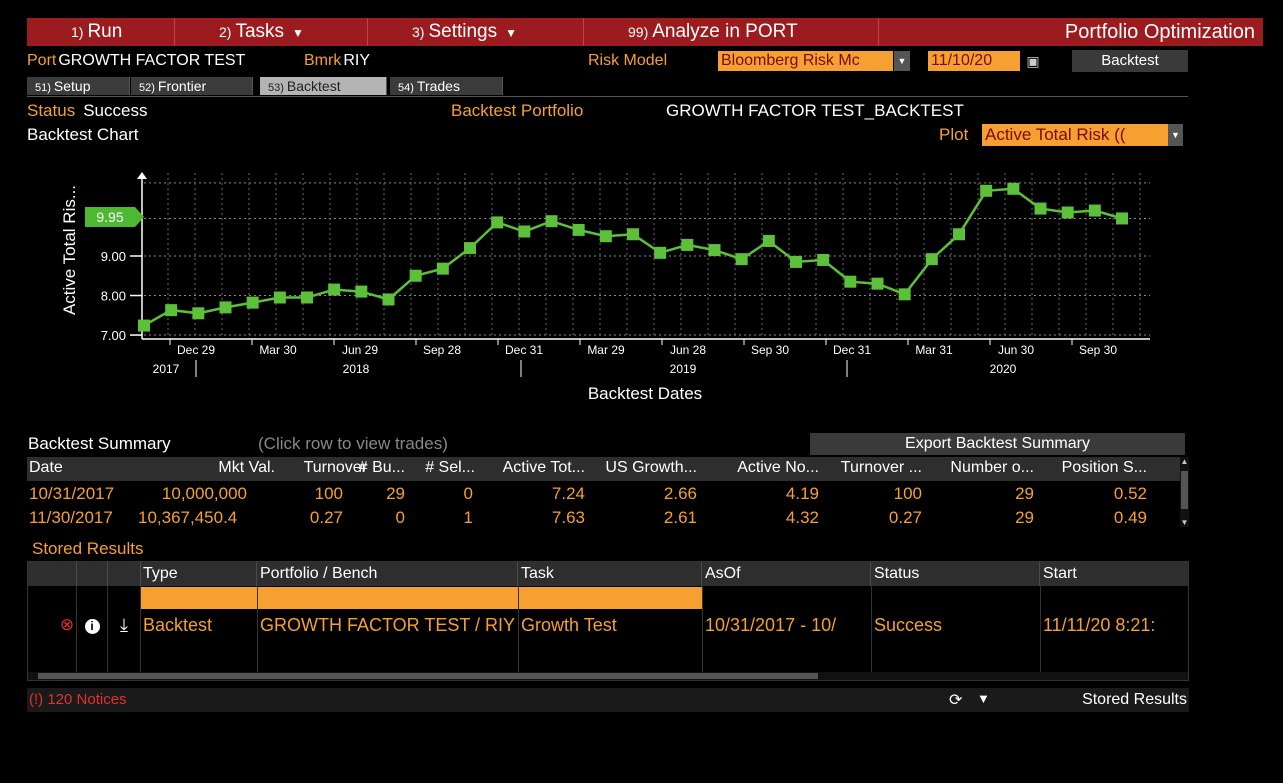 The width and height of the screenshot is (1283, 783). I want to click on x-tick-label: Jun 28, so click(688, 350).